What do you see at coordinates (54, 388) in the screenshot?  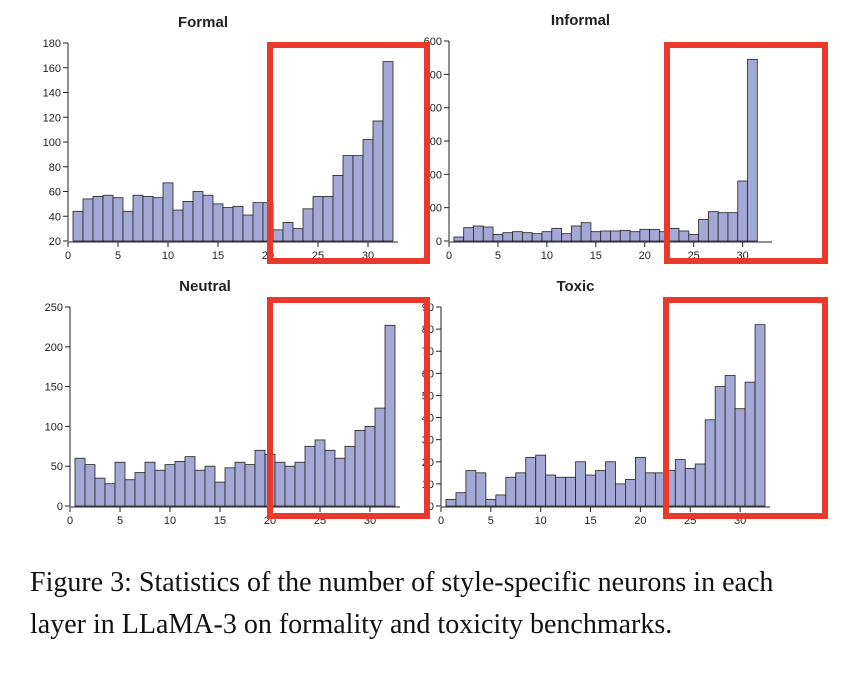 I see `y-tick-label: 150` at bounding box center [54, 388].